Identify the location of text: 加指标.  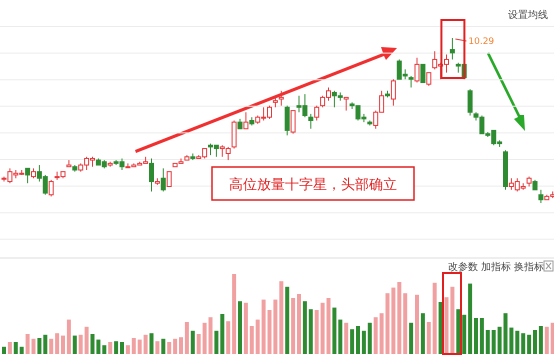
(496, 267).